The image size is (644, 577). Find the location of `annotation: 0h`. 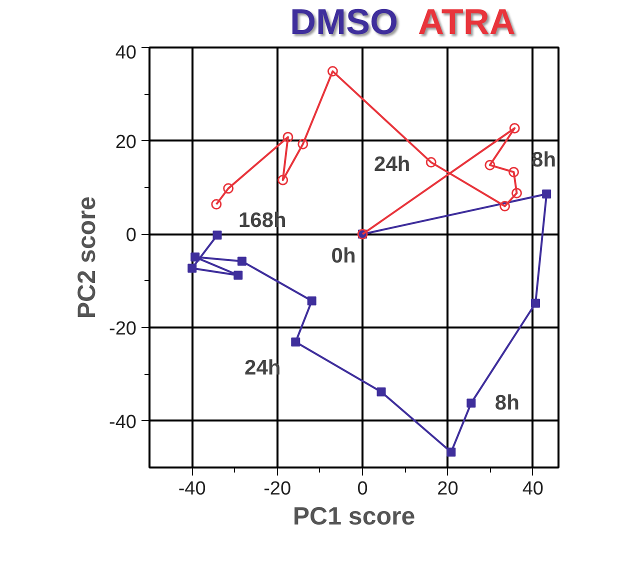

annotation: 0h is located at coordinates (343, 256).